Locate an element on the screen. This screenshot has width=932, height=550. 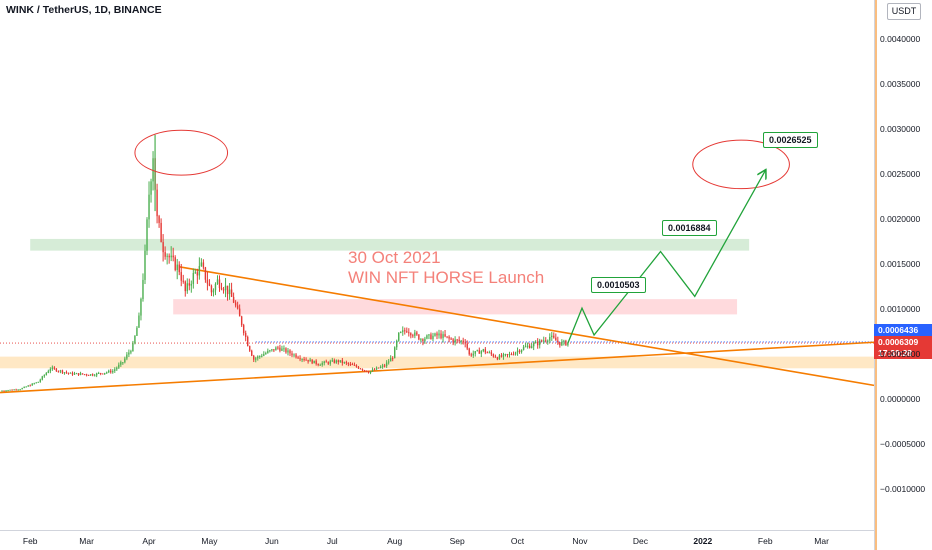
x-tick-label: Dec is located at coordinates (640, 541).